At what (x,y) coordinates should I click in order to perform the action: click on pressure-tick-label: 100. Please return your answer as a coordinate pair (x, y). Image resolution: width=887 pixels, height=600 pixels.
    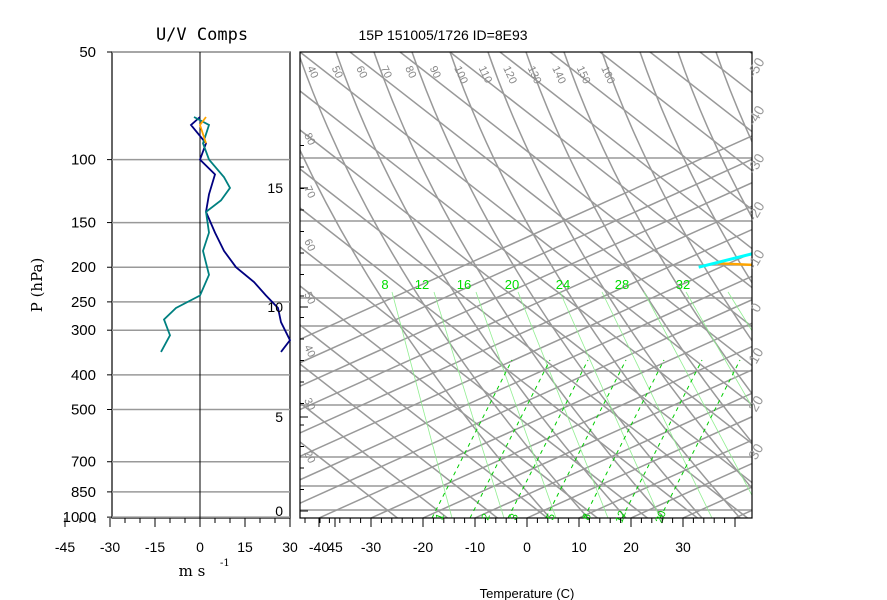
    Looking at the image, I should click on (83, 160).